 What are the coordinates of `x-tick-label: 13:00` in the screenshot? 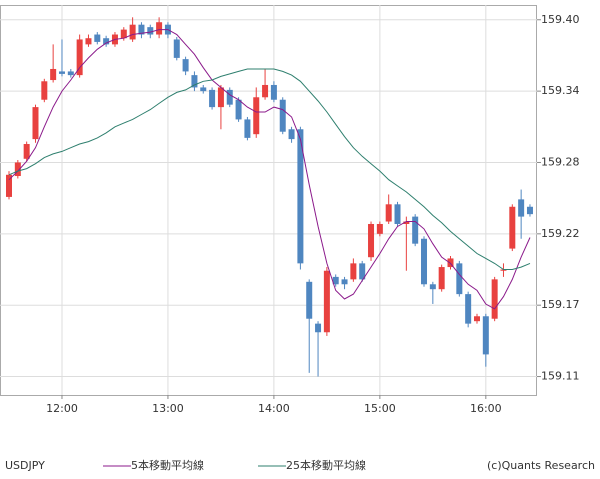 It's located at (168, 408).